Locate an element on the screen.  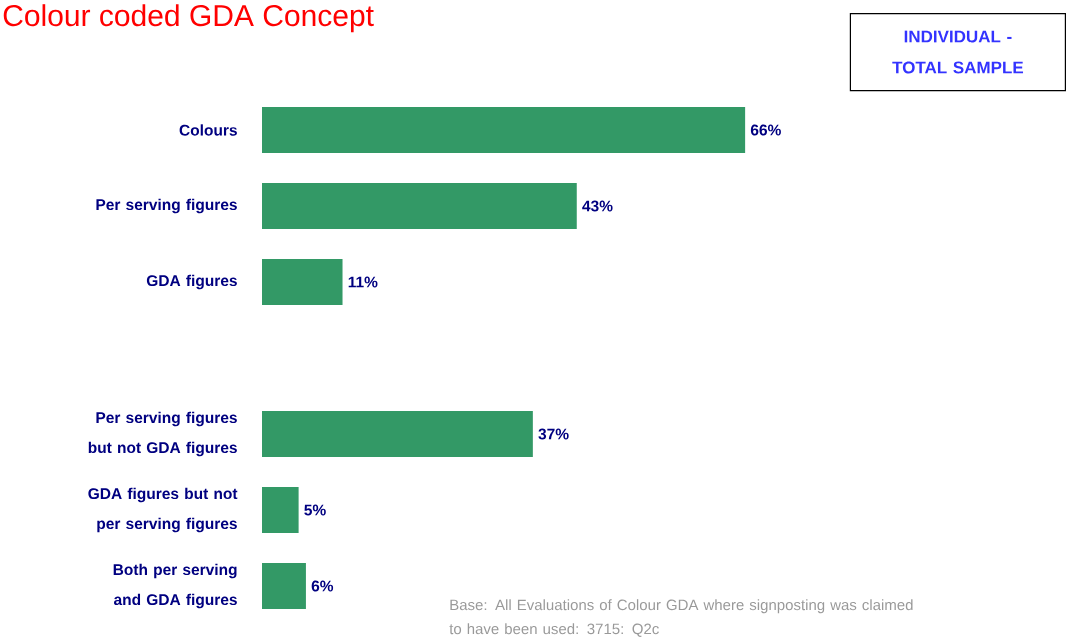
data-label: 37% is located at coordinates (553, 434).